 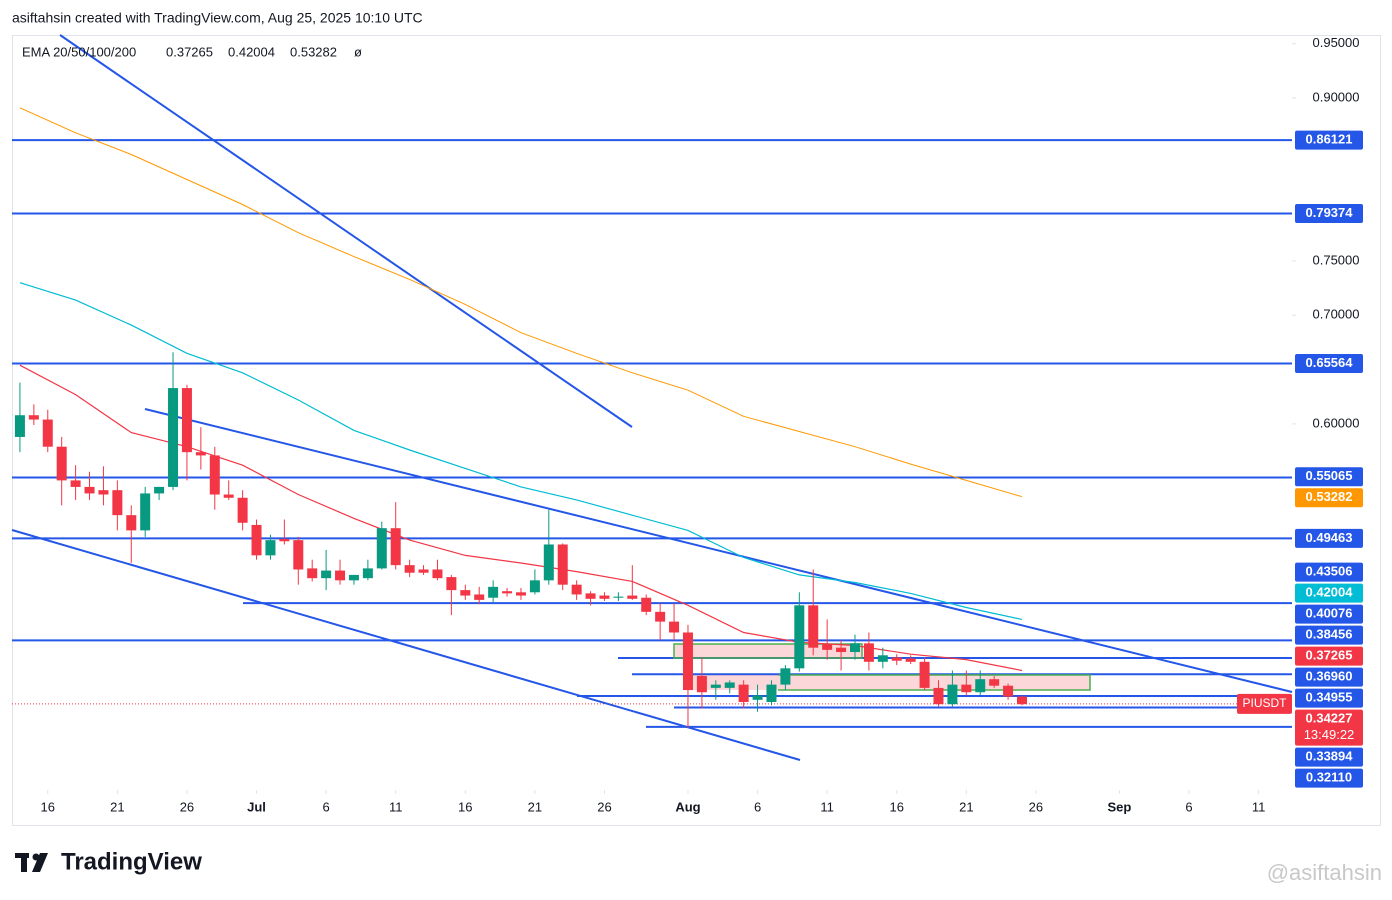 I want to click on logo-mark, so click(x=40, y=862).